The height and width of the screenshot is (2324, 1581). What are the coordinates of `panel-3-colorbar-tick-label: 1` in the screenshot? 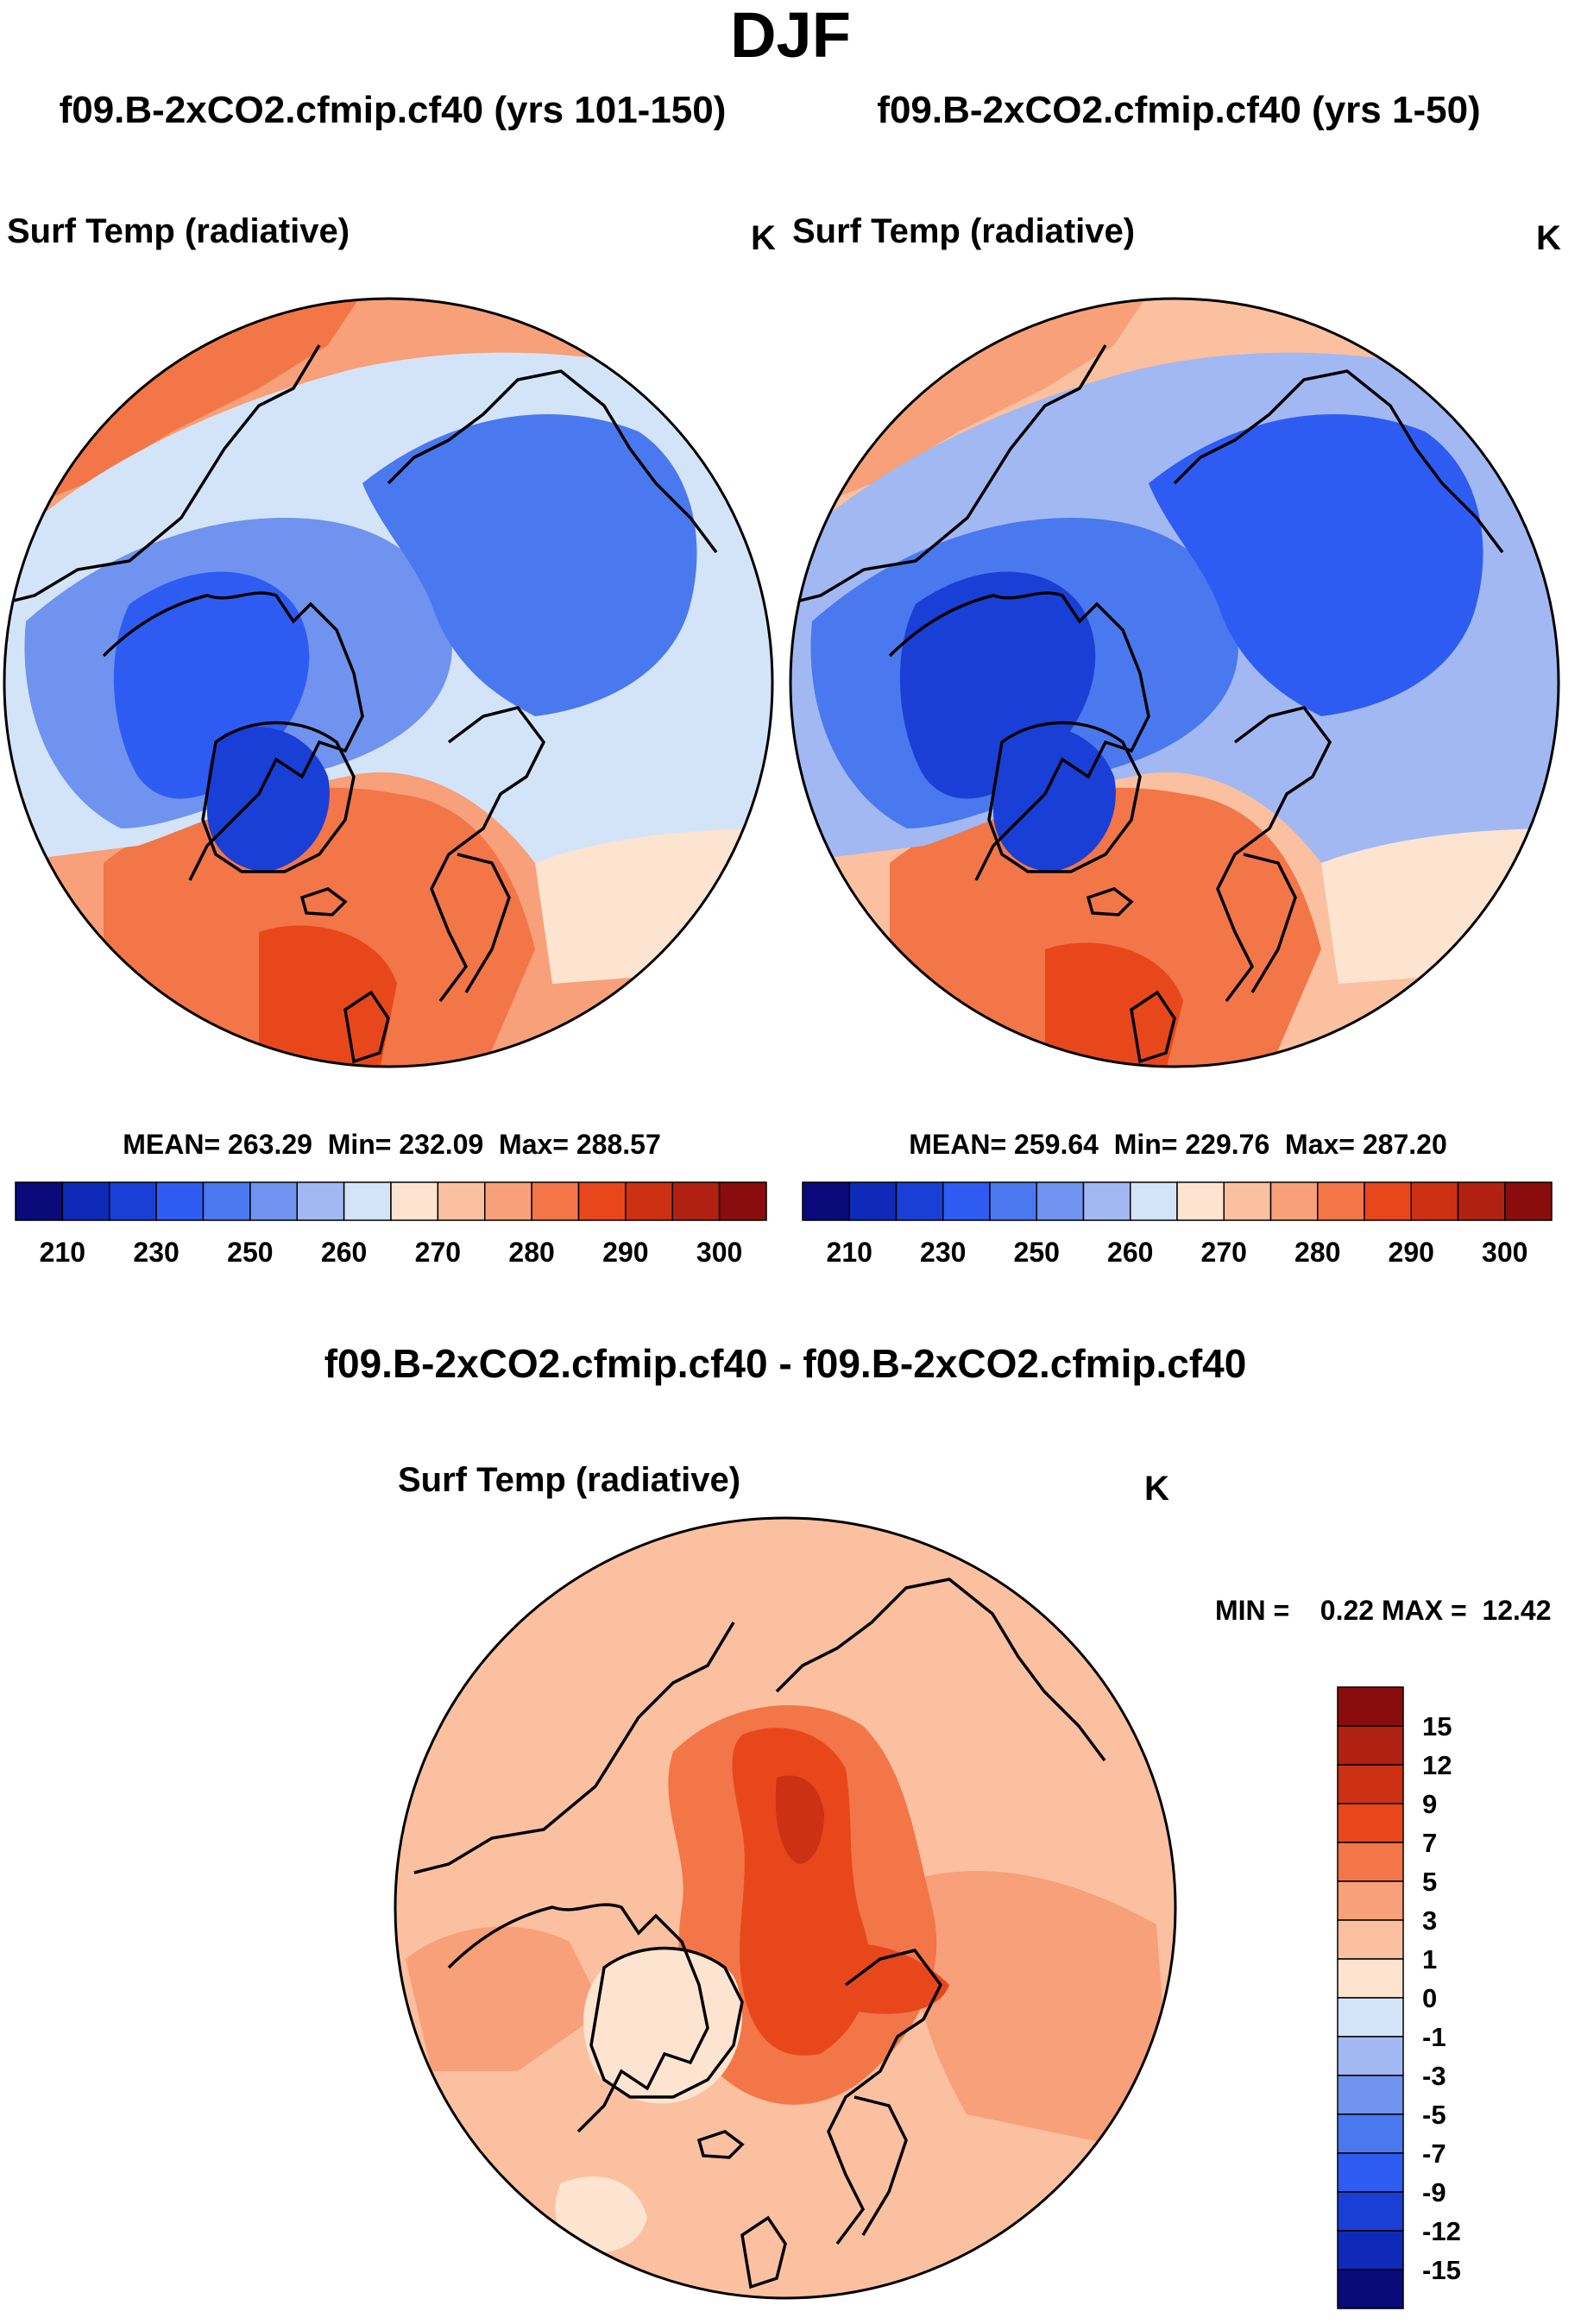 It's located at (1429, 1959).